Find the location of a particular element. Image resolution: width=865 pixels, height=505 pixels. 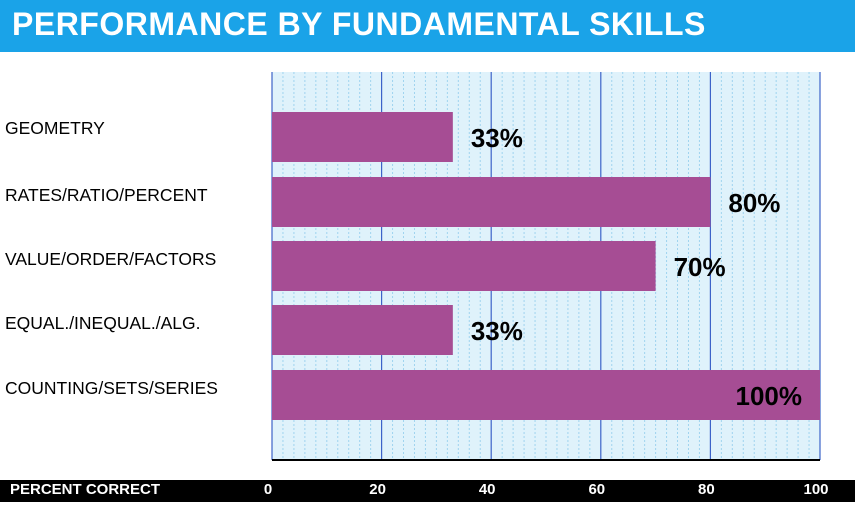

category-label-4: COUNTING/SETS/SERIES is located at coordinates (111, 388).